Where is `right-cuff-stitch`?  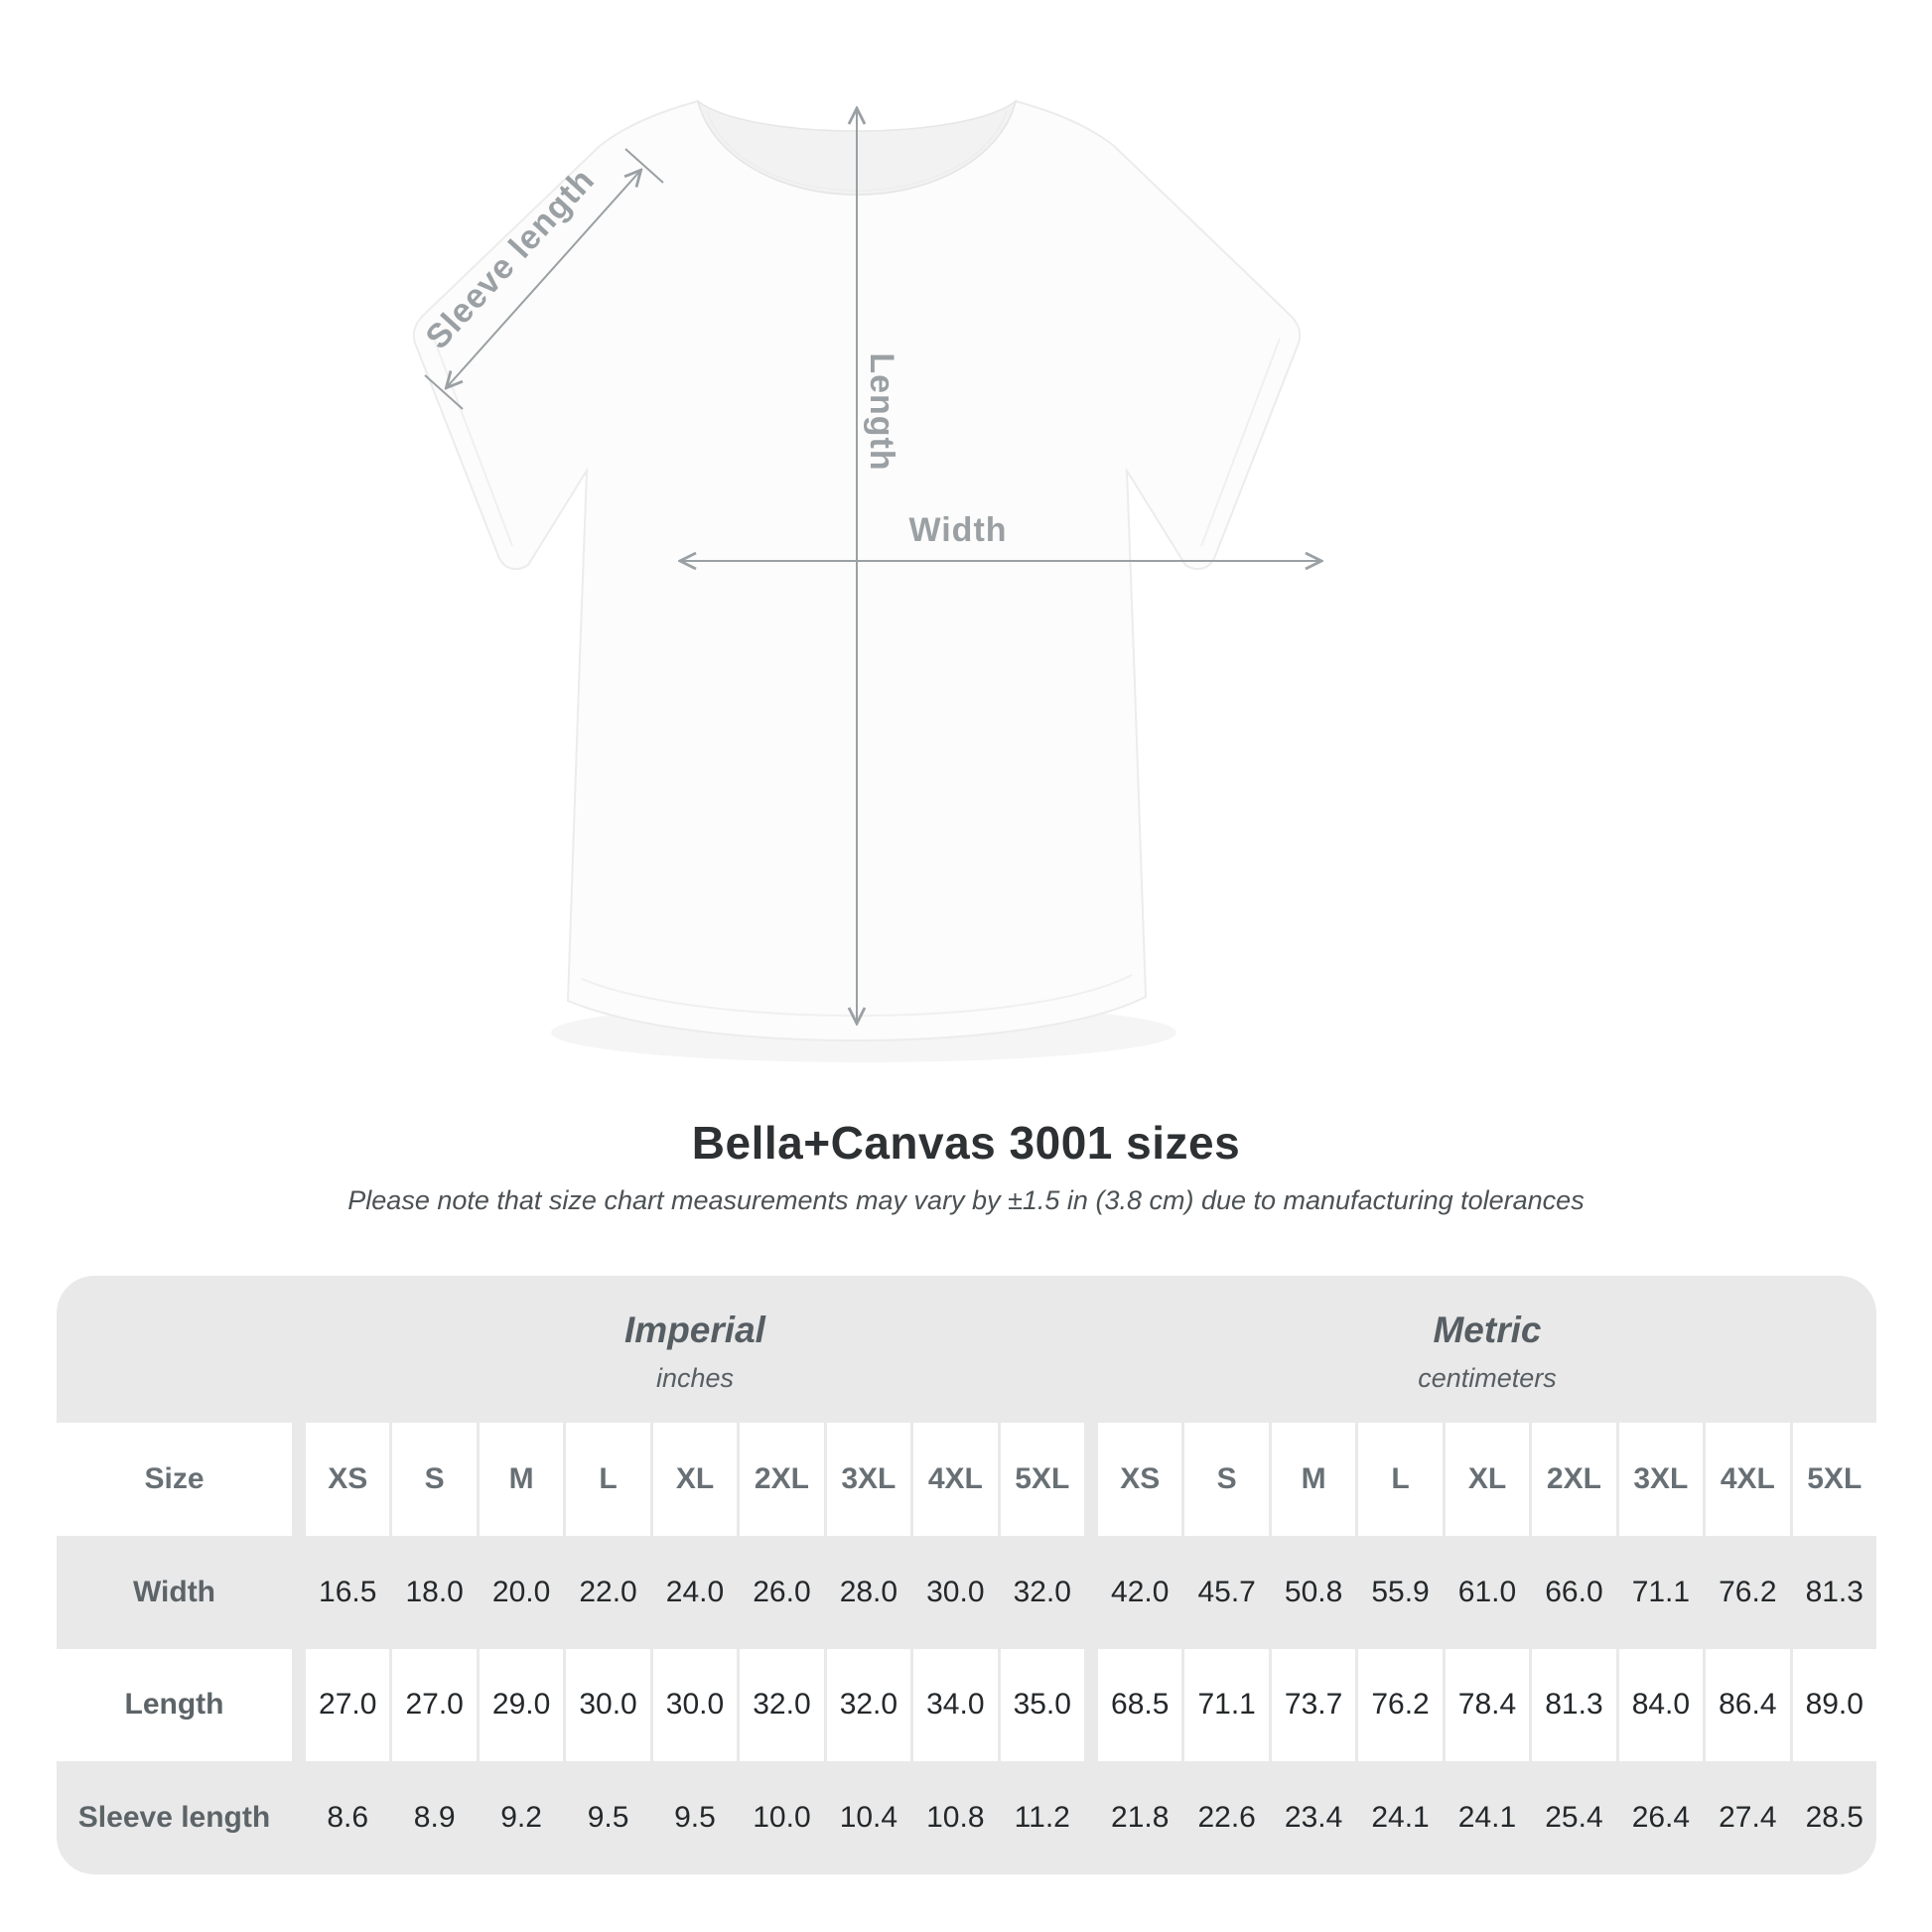
right-cuff-stitch is located at coordinates (1241, 442).